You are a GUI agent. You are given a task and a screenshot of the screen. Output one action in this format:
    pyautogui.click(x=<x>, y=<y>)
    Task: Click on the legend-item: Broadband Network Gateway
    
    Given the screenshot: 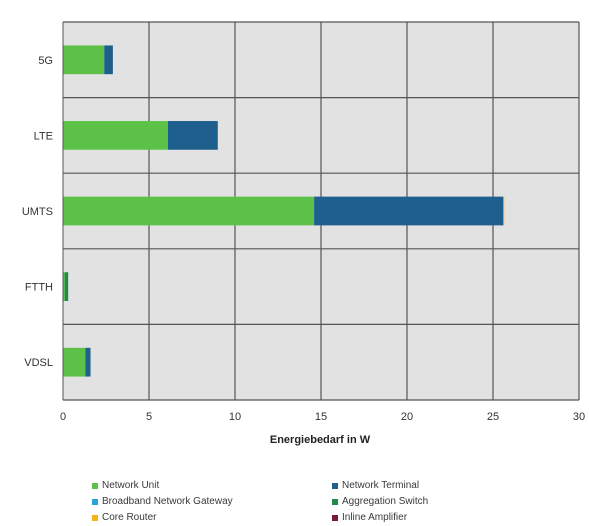 What is the action you would take?
    pyautogui.click(x=162, y=501)
    